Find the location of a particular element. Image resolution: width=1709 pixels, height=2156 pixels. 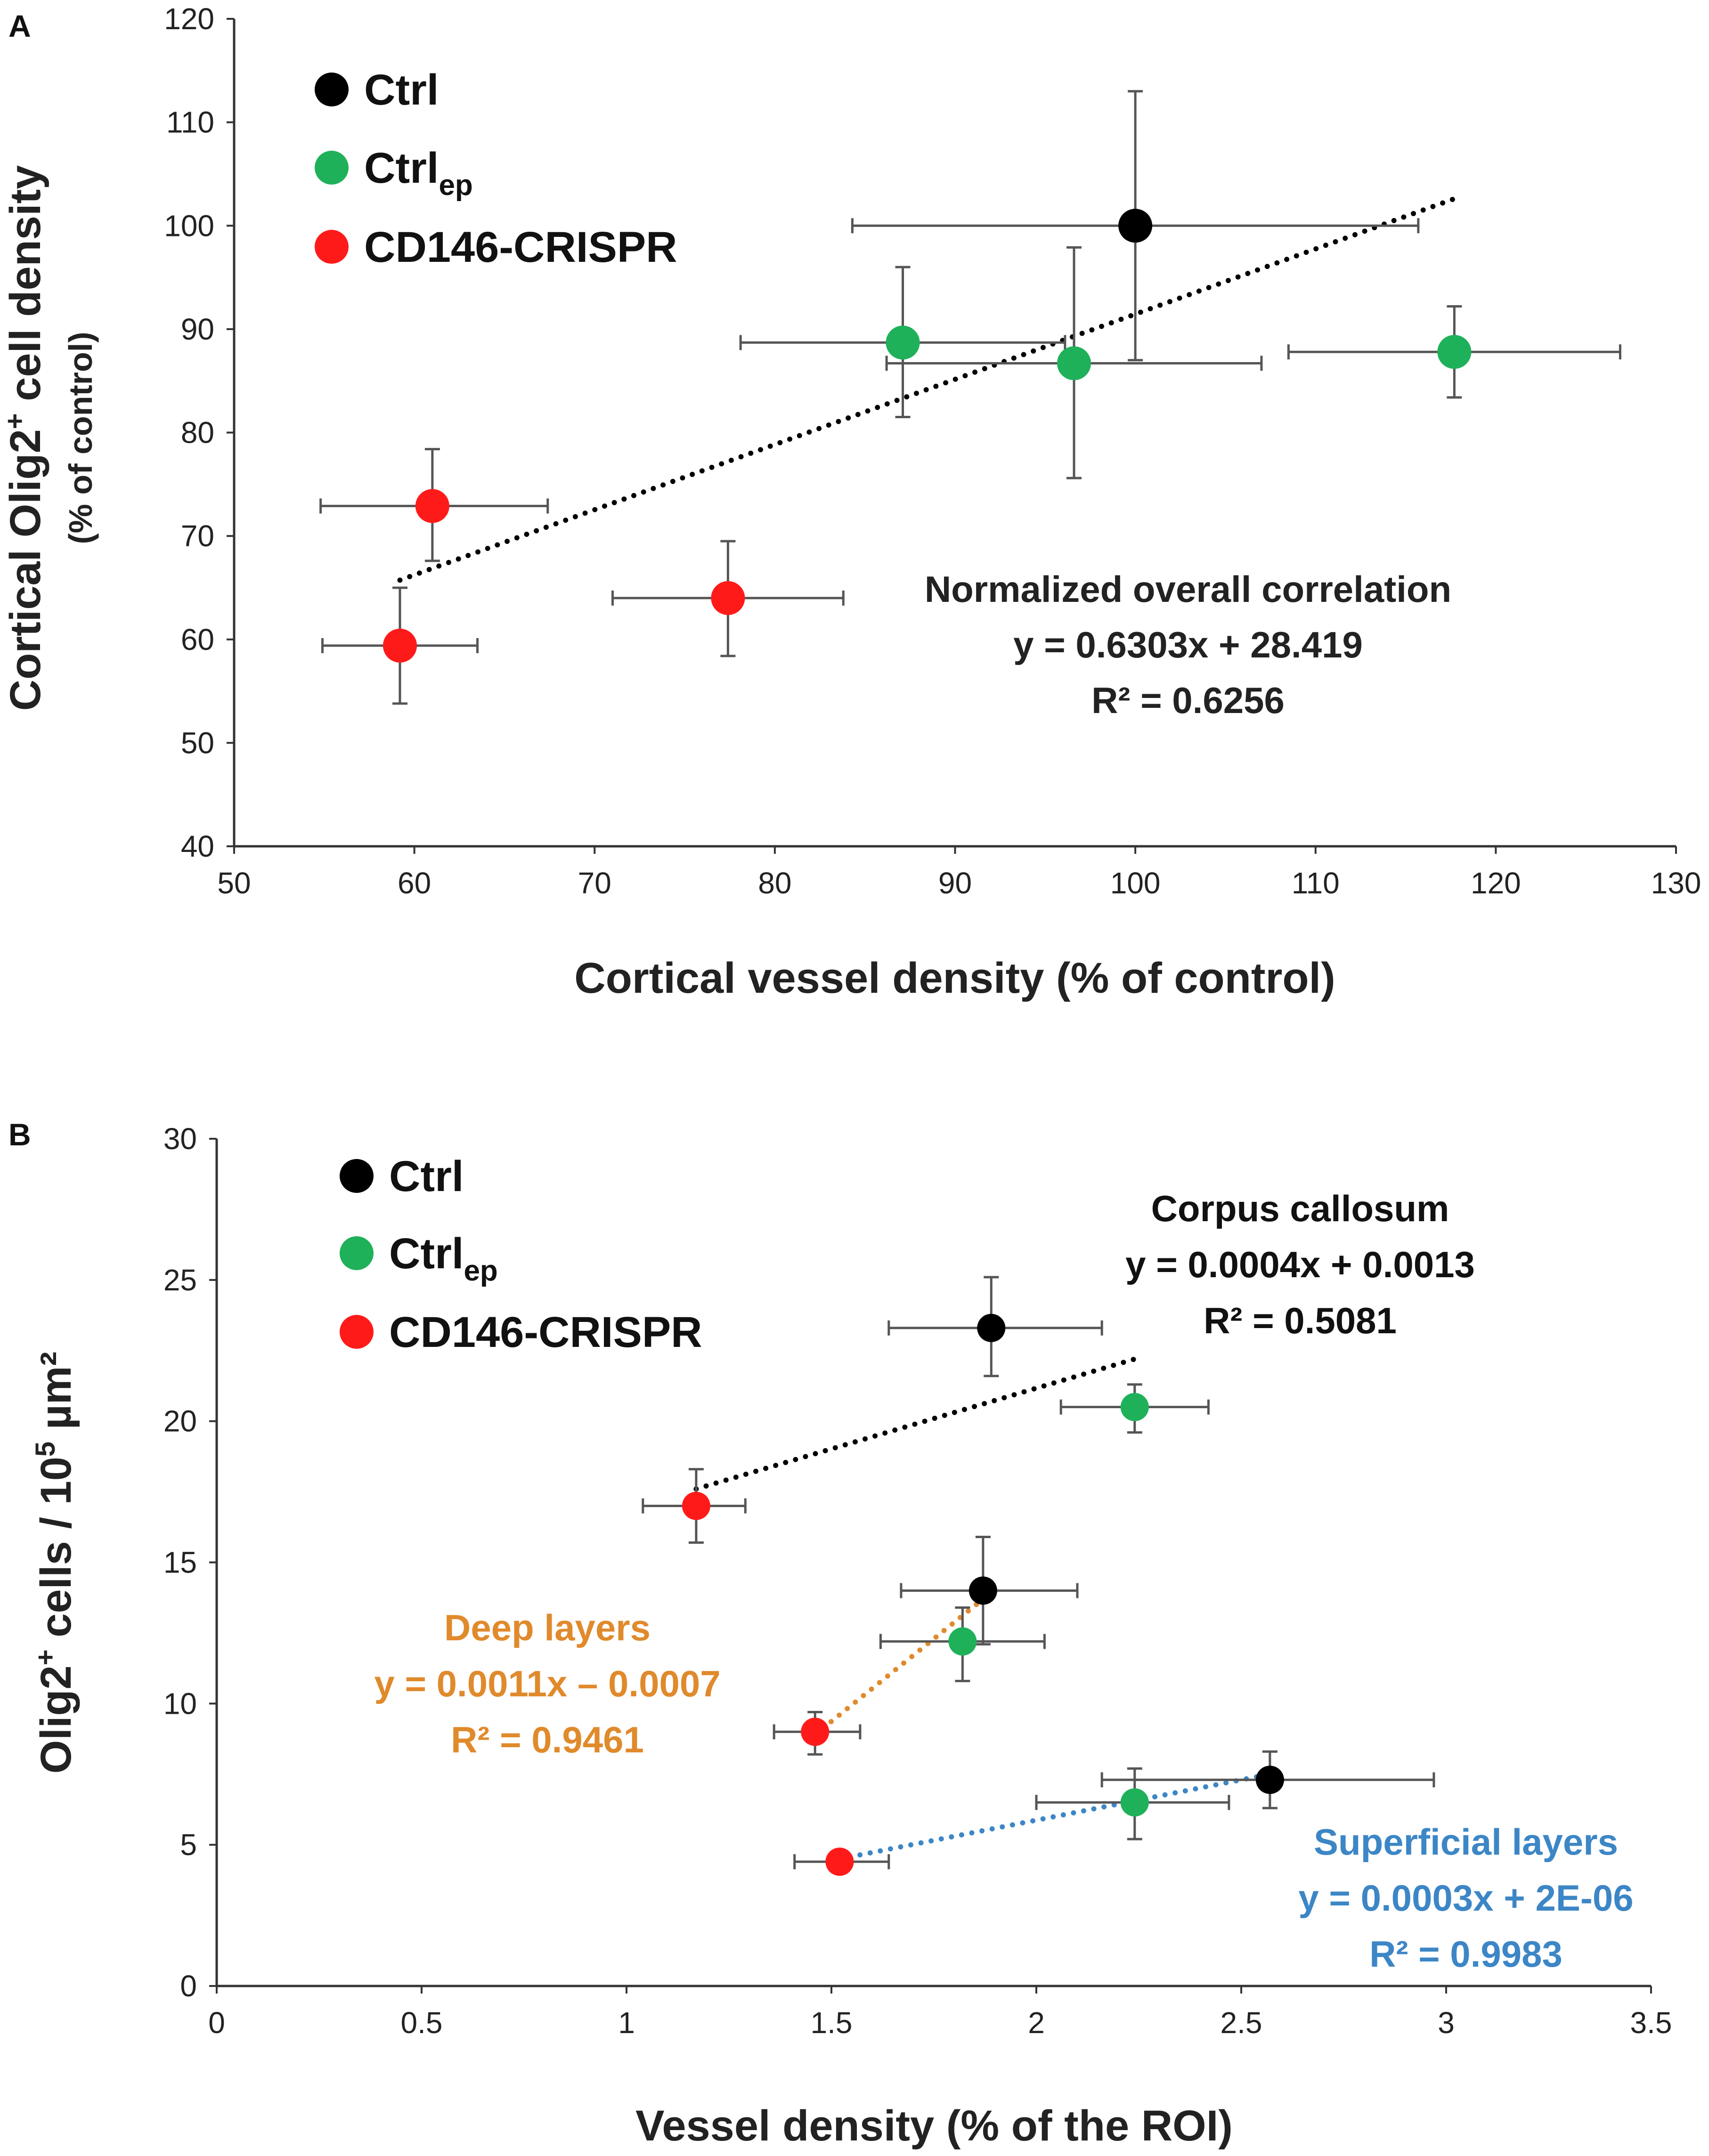

legend-b-marker-cd146 is located at coordinates (357, 1332).